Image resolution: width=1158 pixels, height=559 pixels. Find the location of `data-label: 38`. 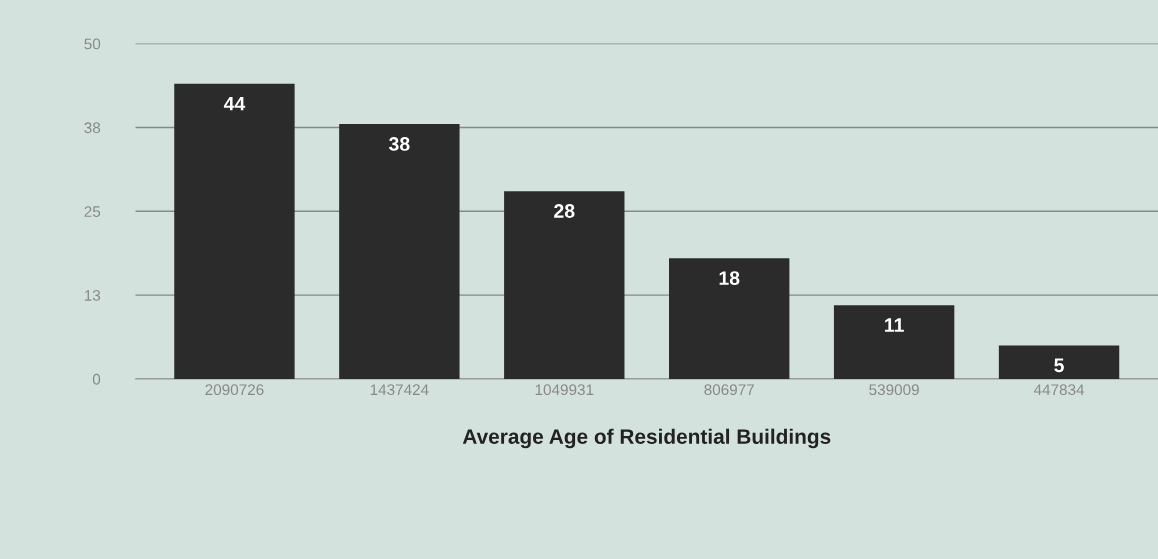

data-label: 38 is located at coordinates (399, 144).